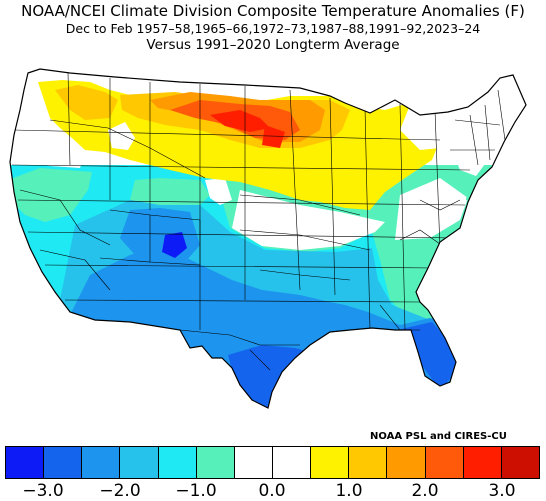  I want to click on colorbar-tick-label: −1.0, so click(196, 491).